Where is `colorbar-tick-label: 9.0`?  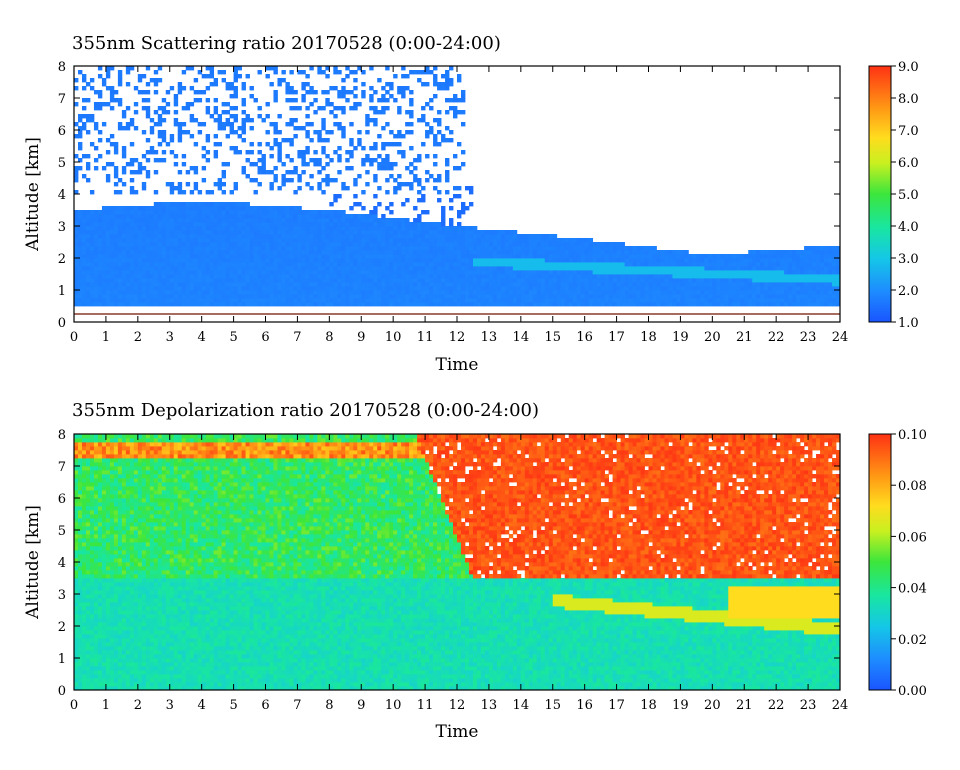 colorbar-tick-label: 9.0 is located at coordinates (908, 67).